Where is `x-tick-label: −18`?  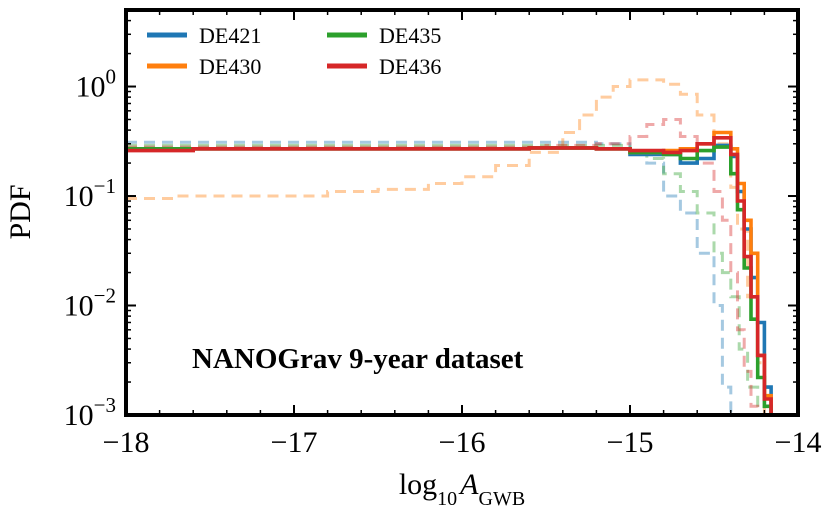 x-tick-label: −18 is located at coordinates (126, 442).